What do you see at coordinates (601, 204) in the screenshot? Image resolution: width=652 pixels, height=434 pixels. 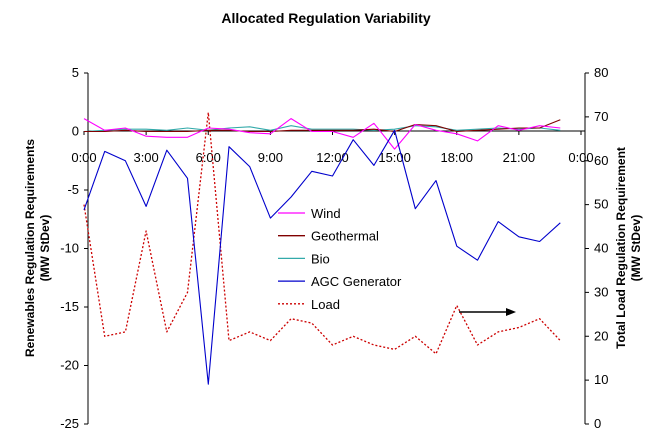 I see `right-tick-label: 50` at bounding box center [601, 204].